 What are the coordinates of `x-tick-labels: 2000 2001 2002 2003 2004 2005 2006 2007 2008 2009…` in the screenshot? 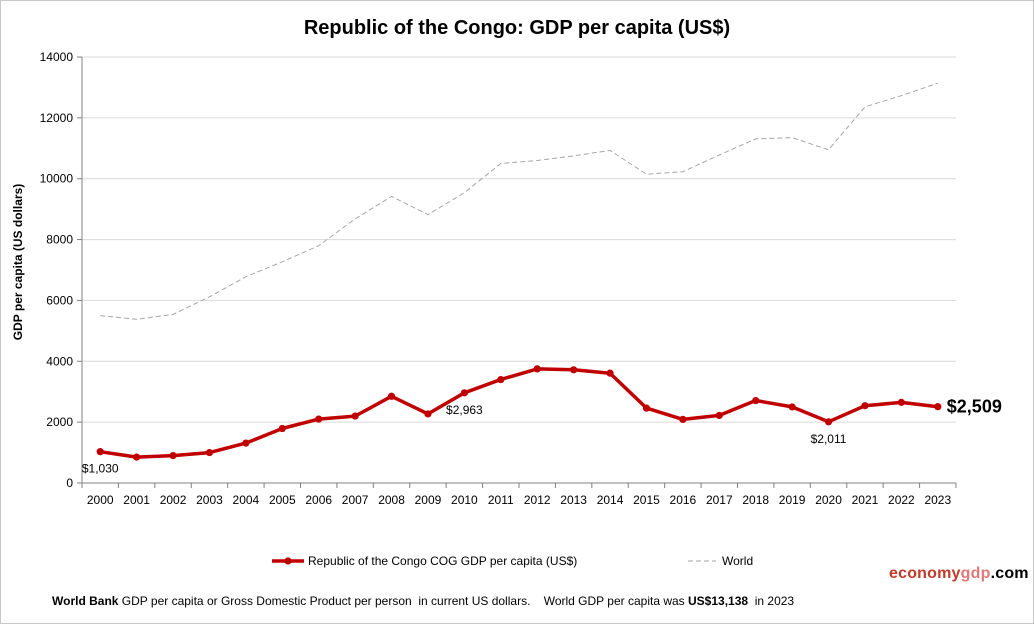 It's located at (519, 500).